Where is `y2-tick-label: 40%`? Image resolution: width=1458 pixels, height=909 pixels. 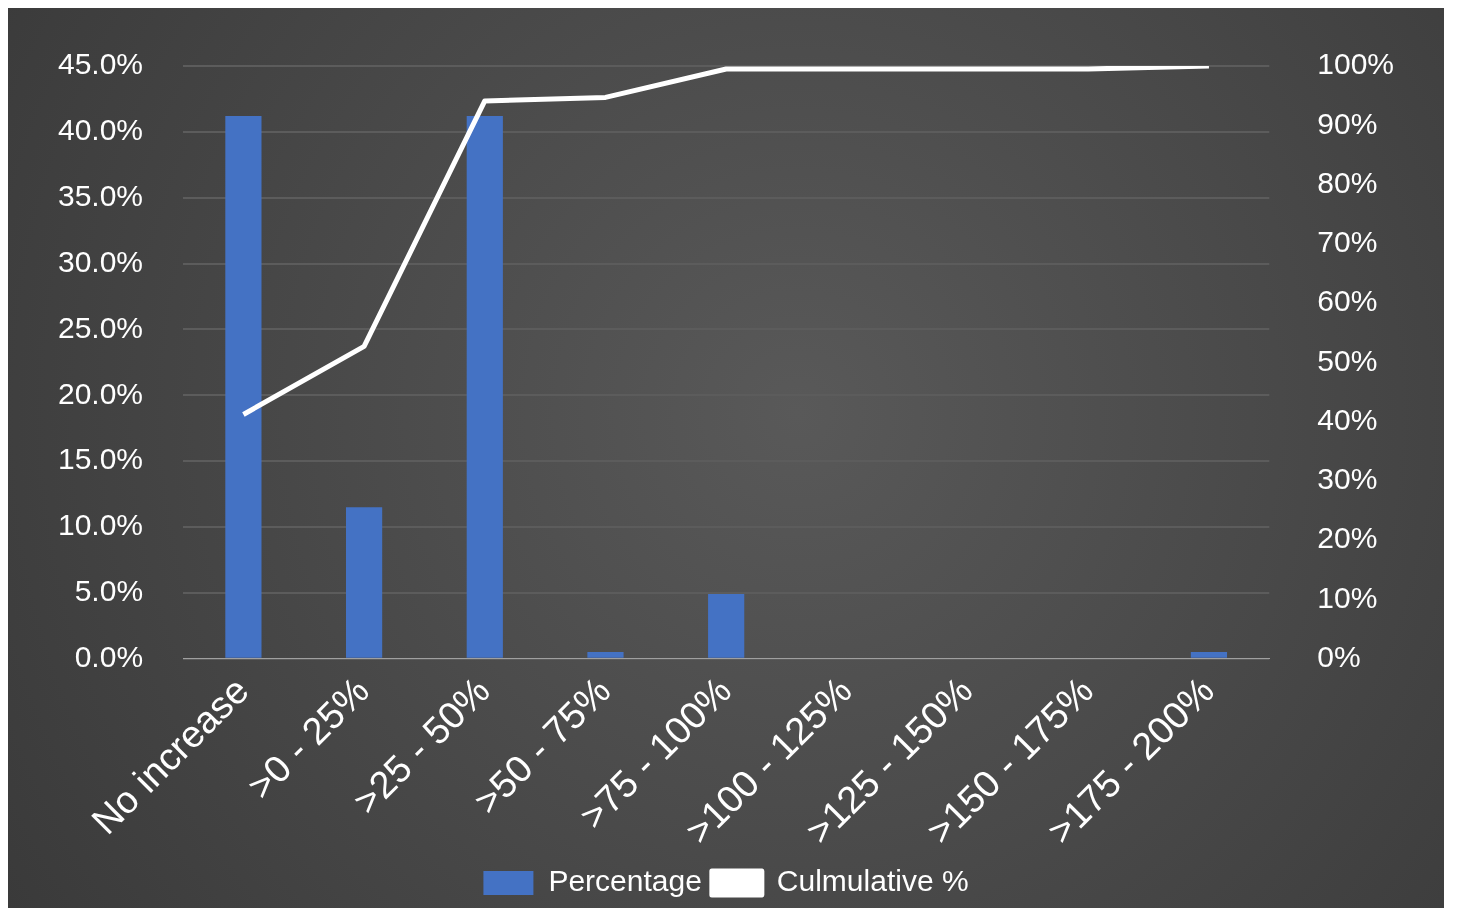 y2-tick-label: 40% is located at coordinates (1347, 419).